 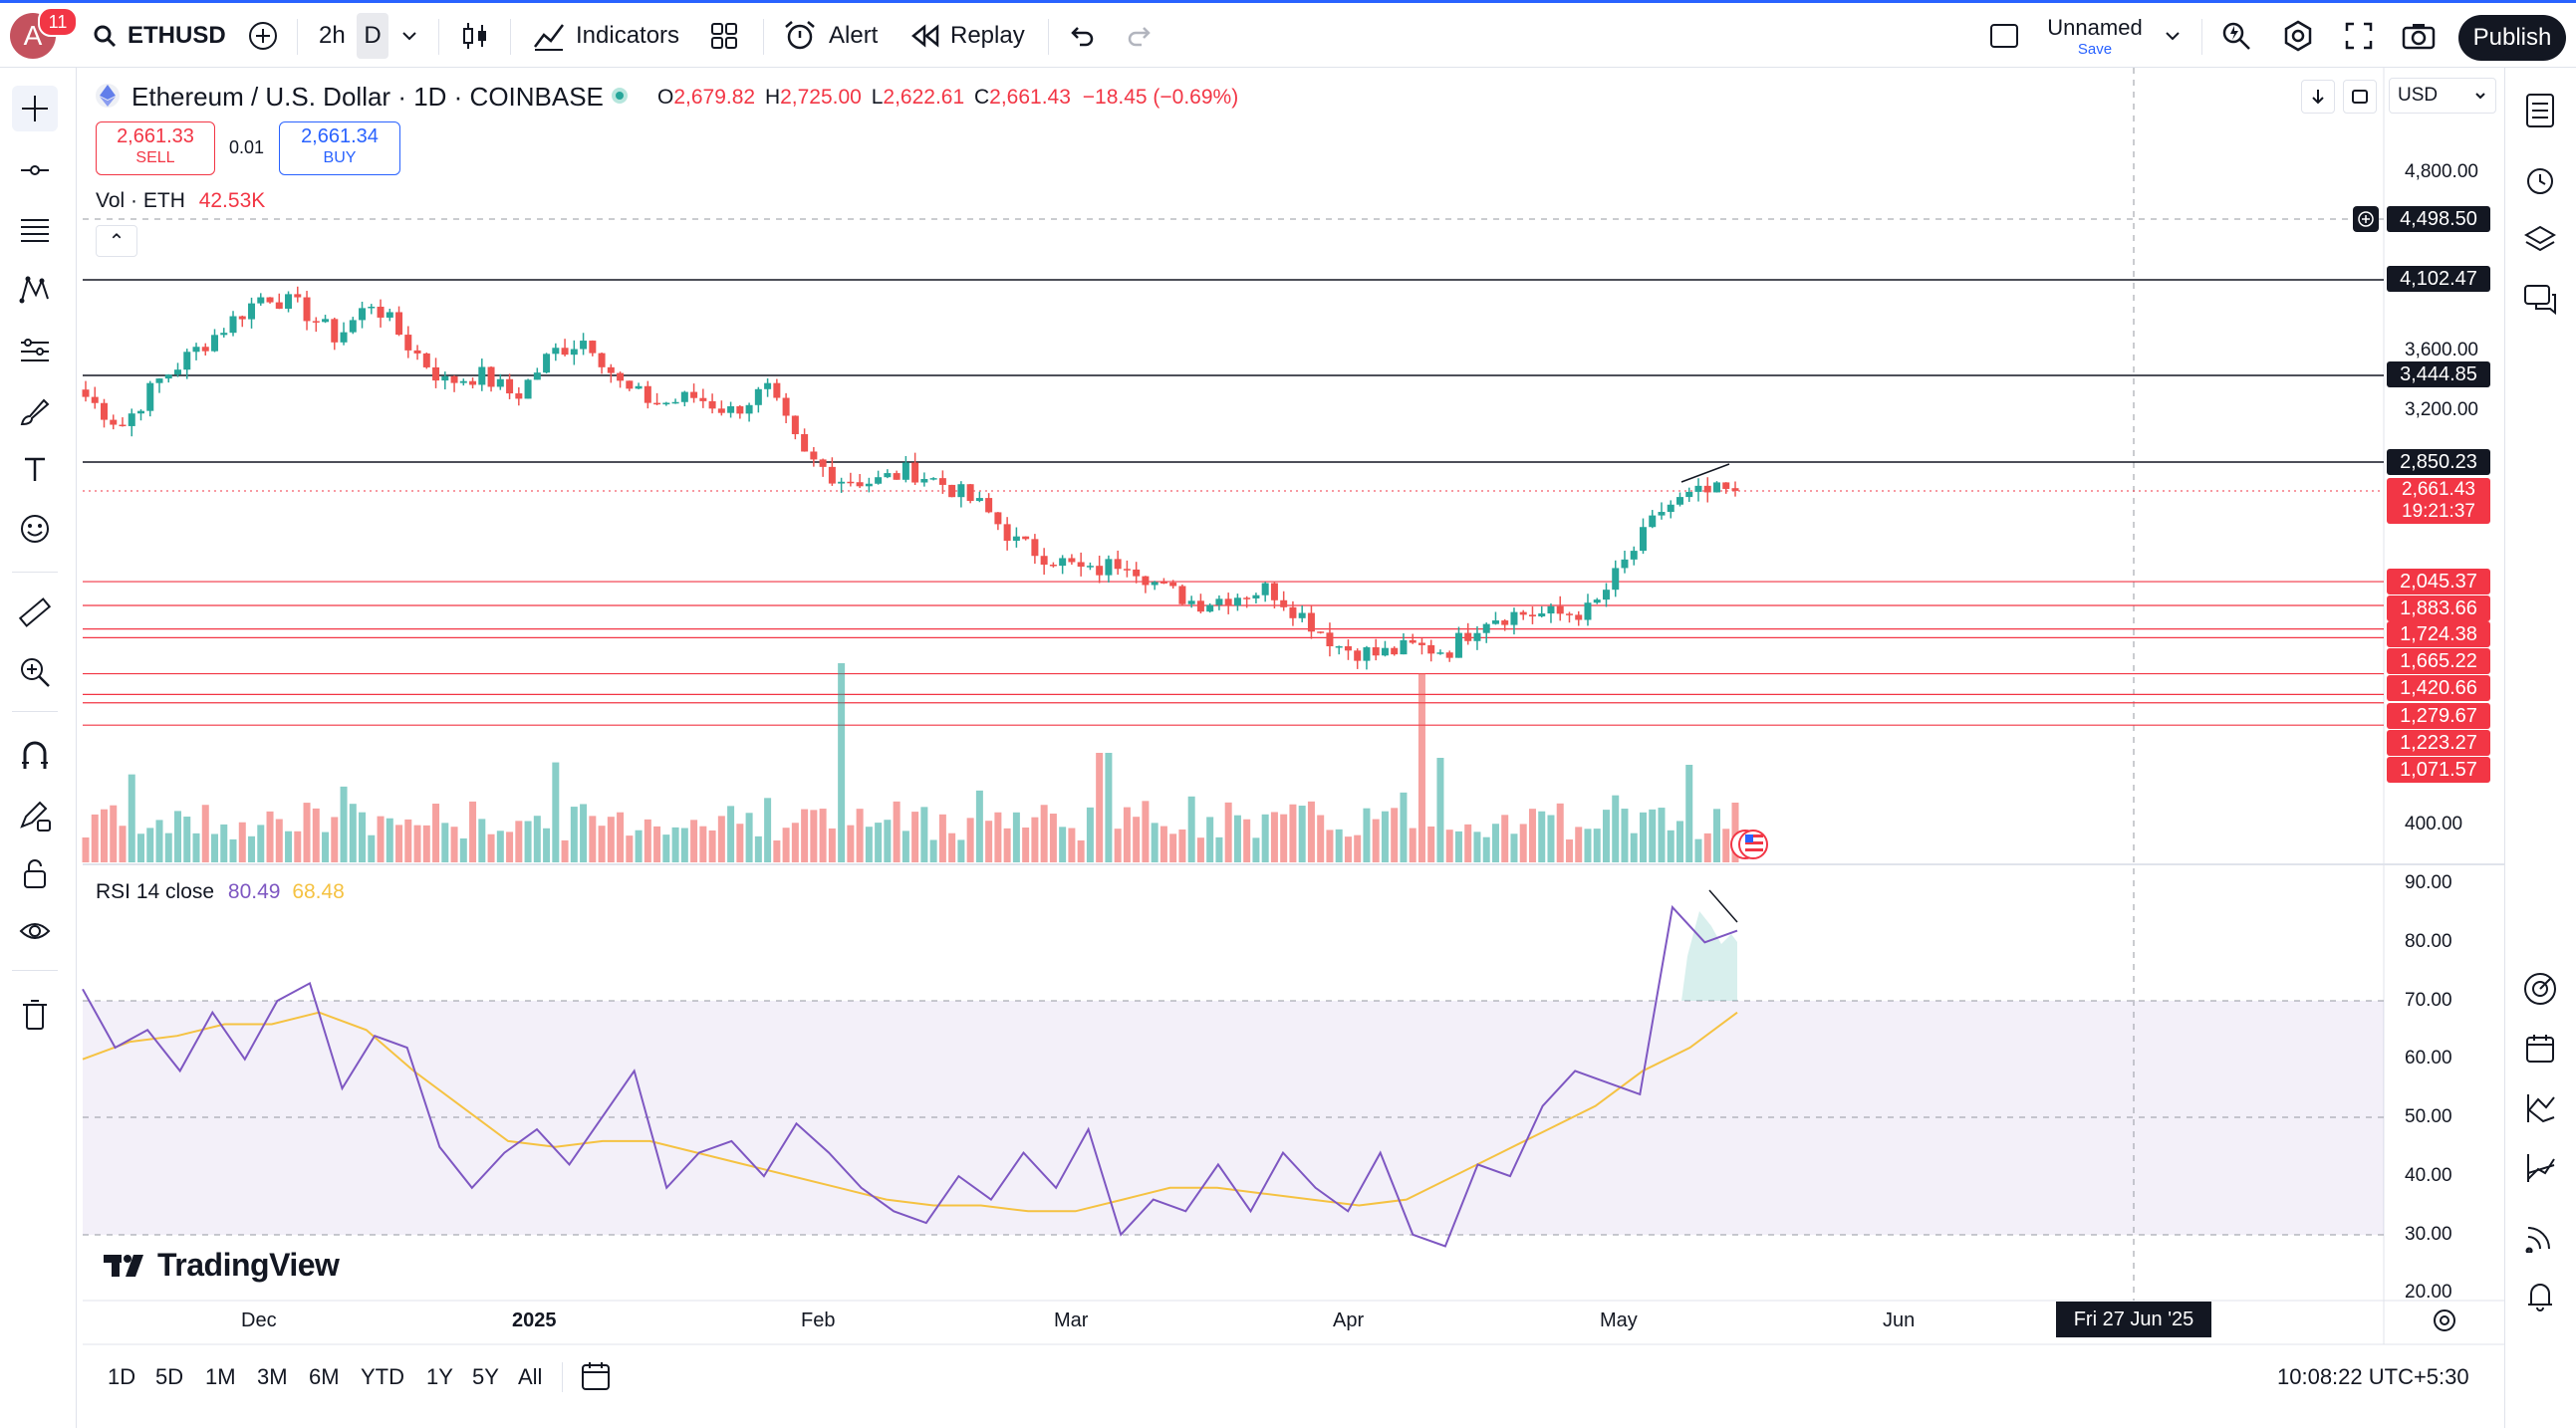 What do you see at coordinates (35, 613) in the screenshot?
I see `measure-tool` at bounding box center [35, 613].